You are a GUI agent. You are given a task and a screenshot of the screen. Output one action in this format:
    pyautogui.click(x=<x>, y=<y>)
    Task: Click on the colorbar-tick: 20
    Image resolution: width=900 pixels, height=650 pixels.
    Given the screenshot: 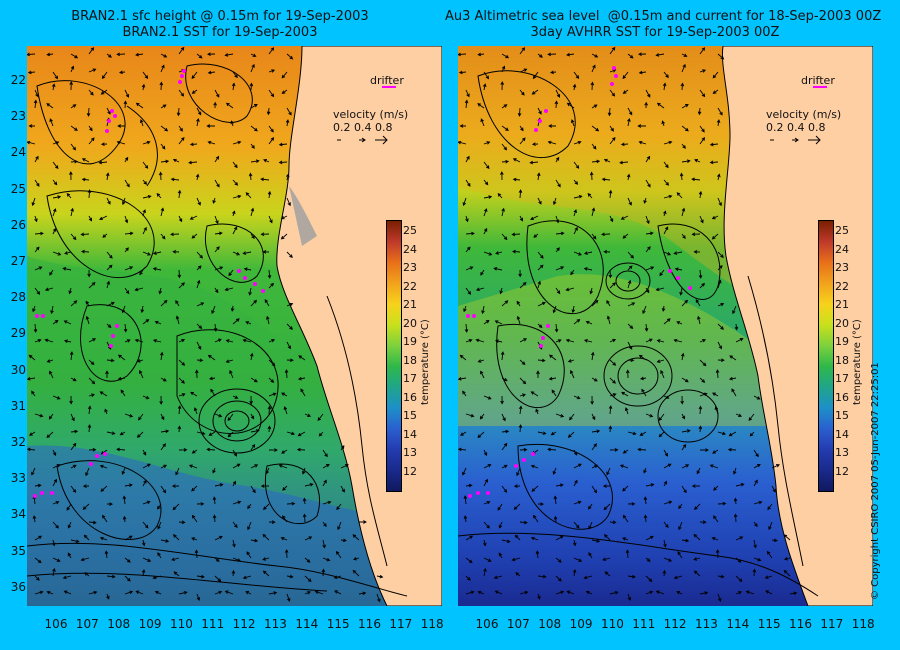 What is the action you would take?
    pyautogui.click(x=842, y=323)
    